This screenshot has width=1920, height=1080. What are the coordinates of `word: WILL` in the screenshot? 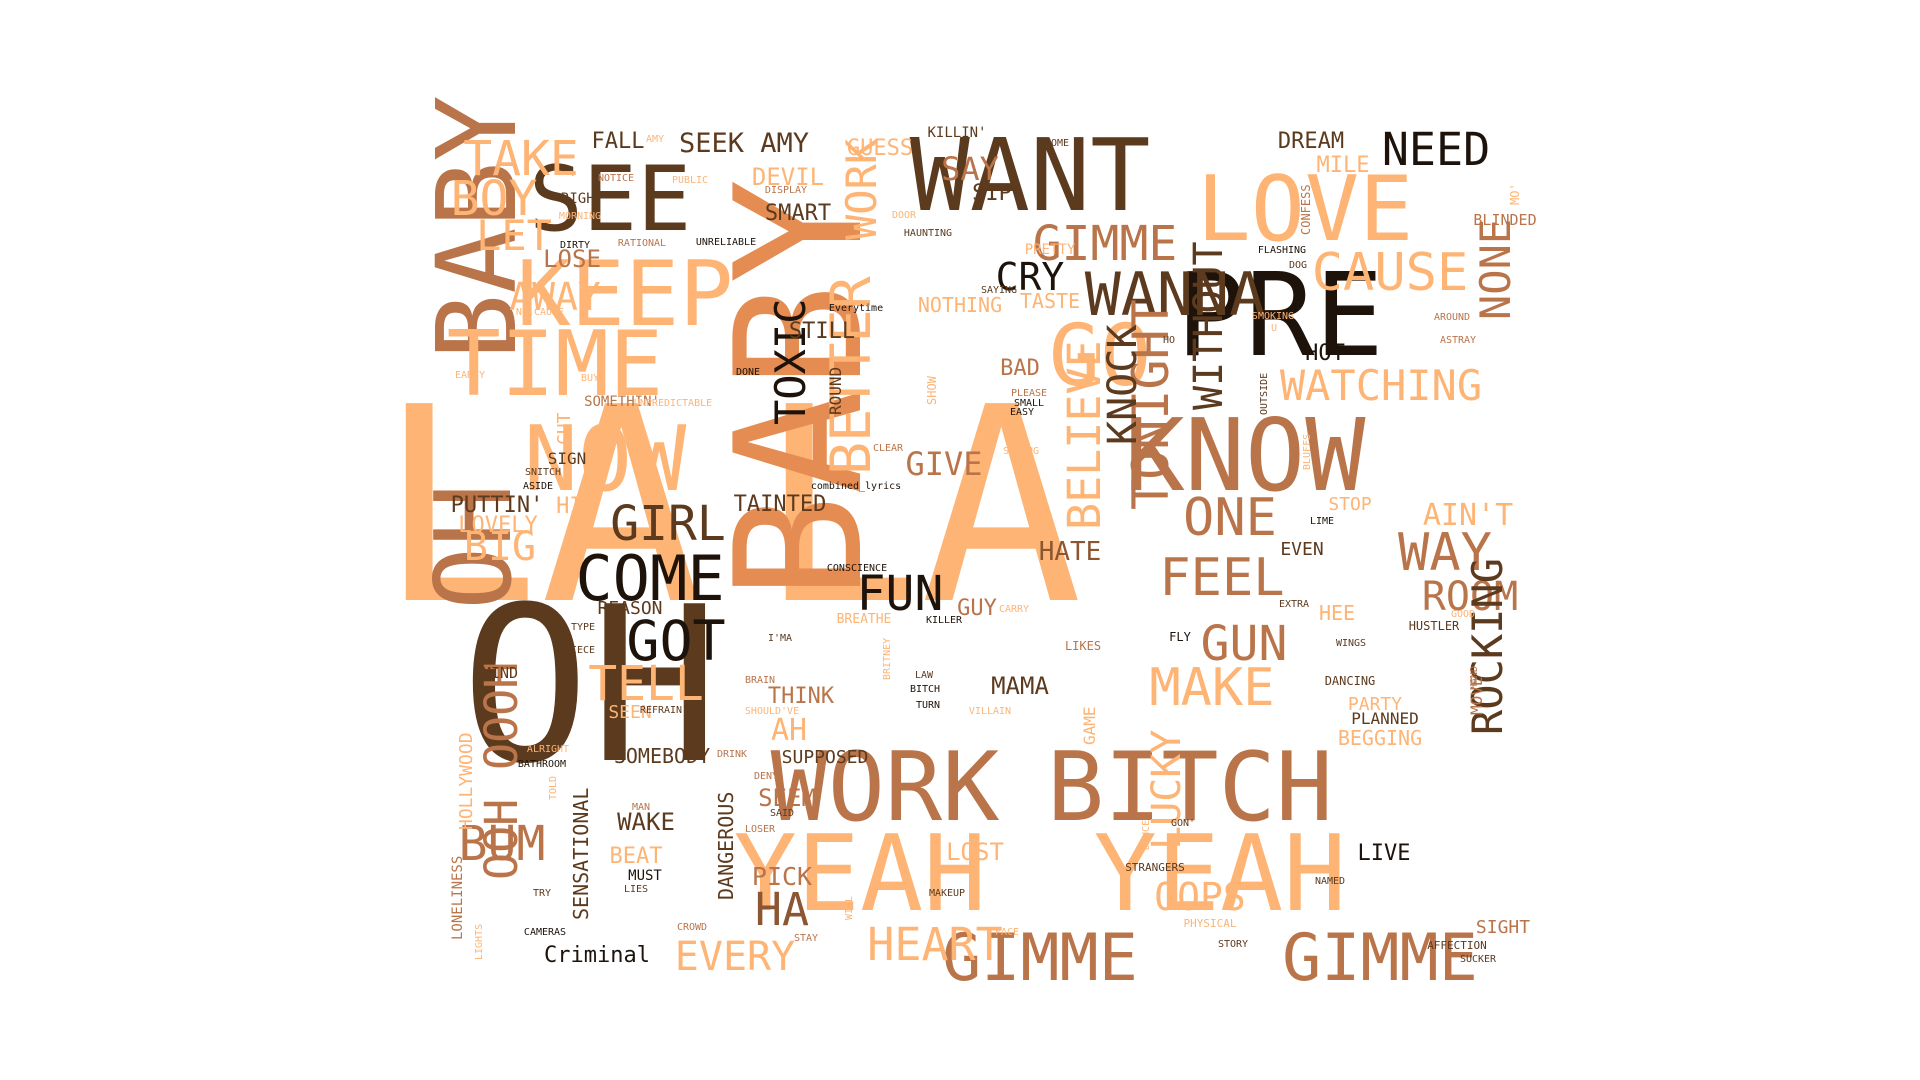 It's located at (849, 908).